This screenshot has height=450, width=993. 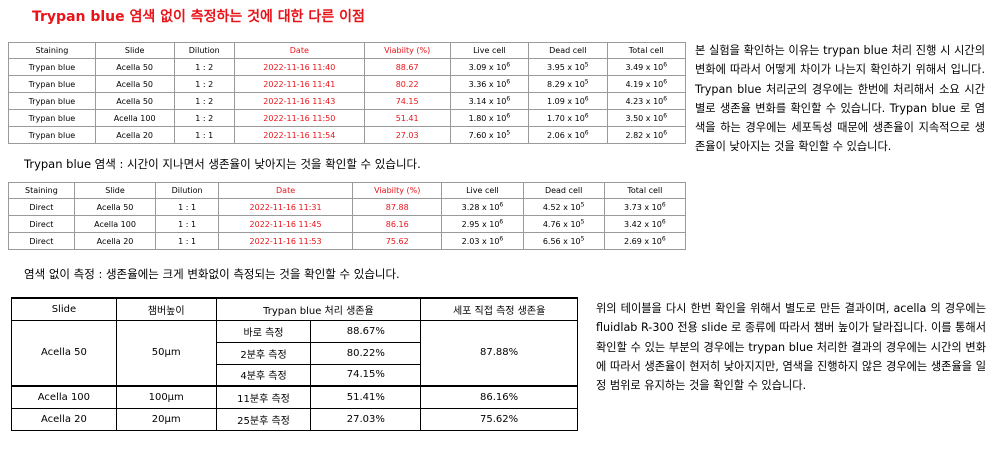 What do you see at coordinates (285, 241) in the screenshot?
I see `cell-date: 2022-11-16 11:53` at bounding box center [285, 241].